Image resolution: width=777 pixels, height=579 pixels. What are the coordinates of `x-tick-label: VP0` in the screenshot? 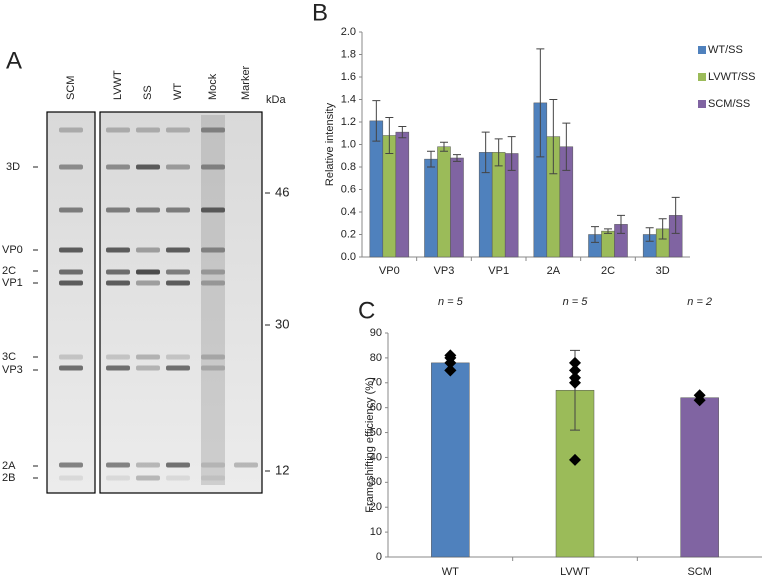 It's located at (389, 271).